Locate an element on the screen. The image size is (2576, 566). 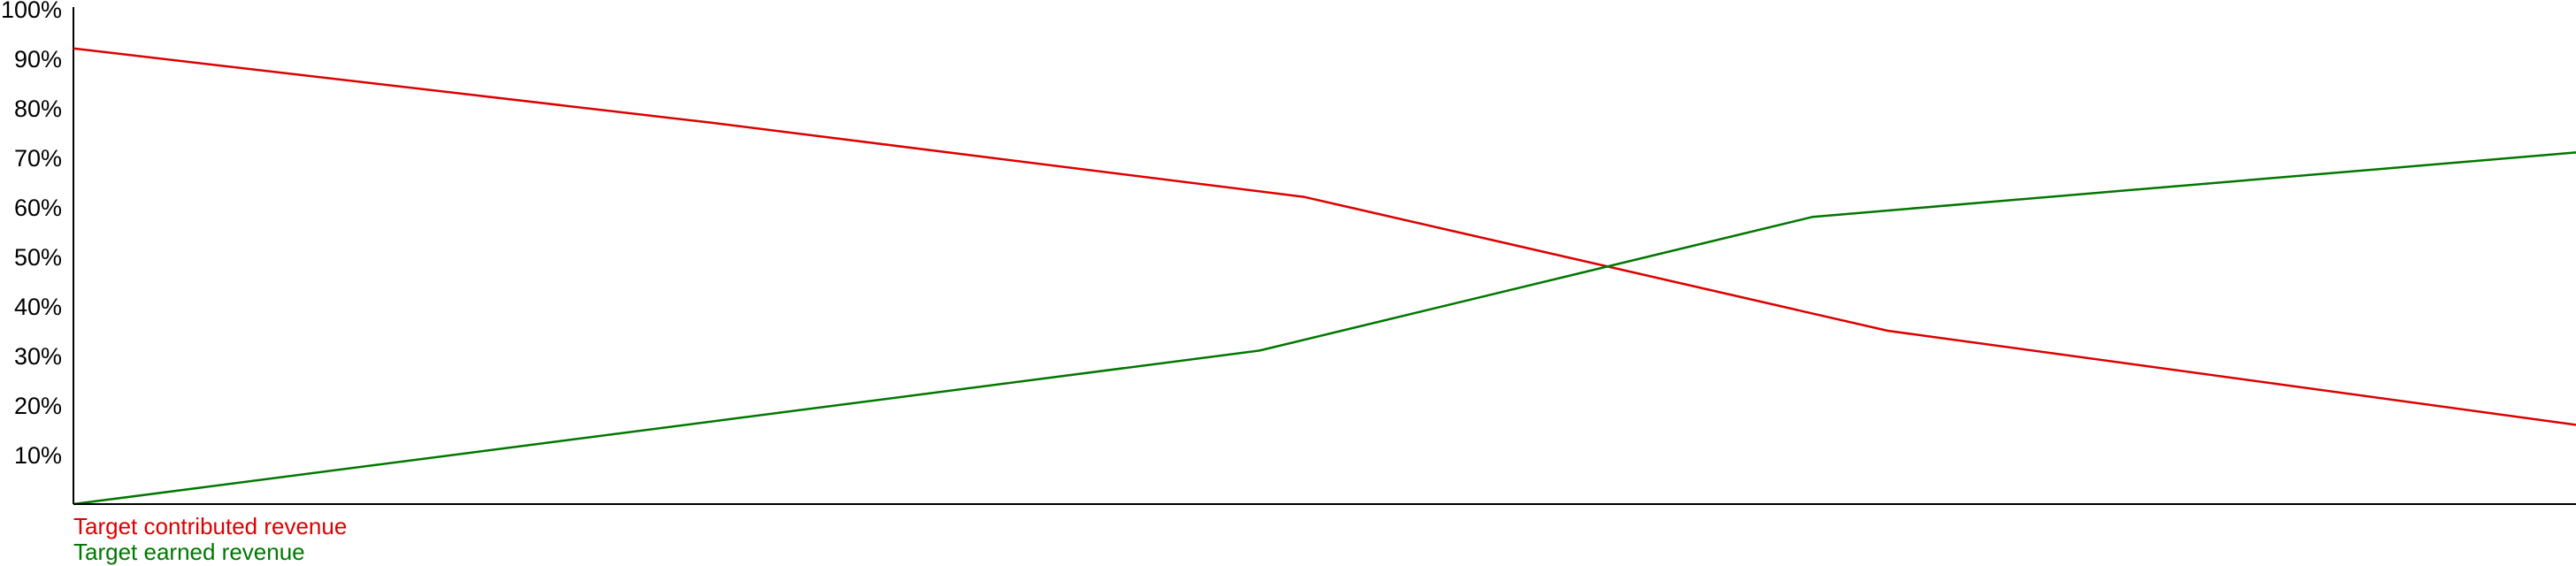
y-tick-label: 50% is located at coordinates (38, 257).